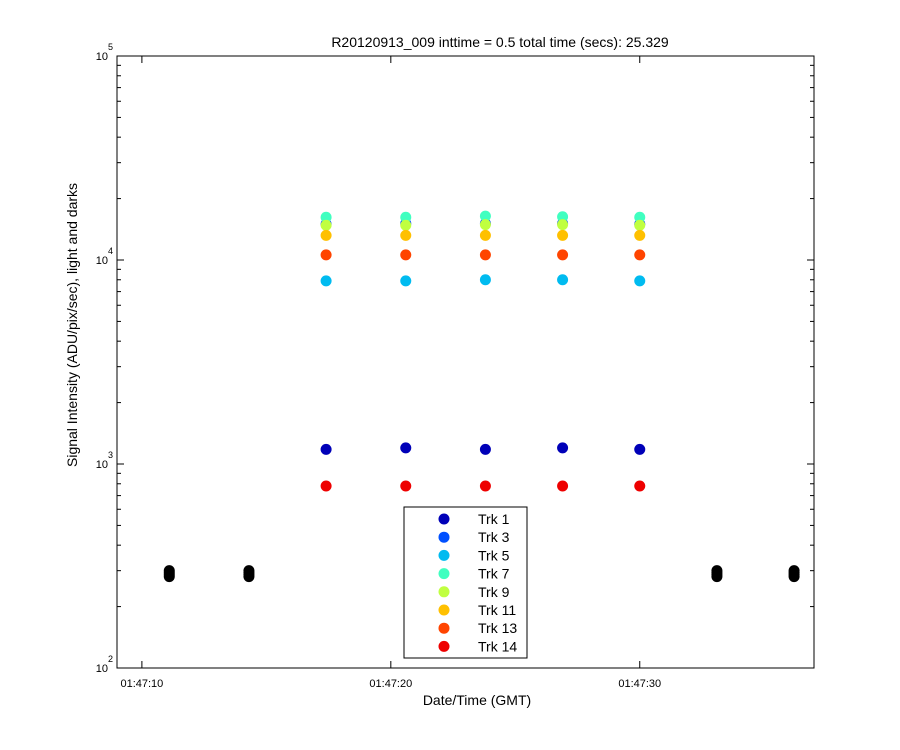 This screenshot has height=750, width=900. I want to click on y-tick-exponent: 4, so click(110, 251).